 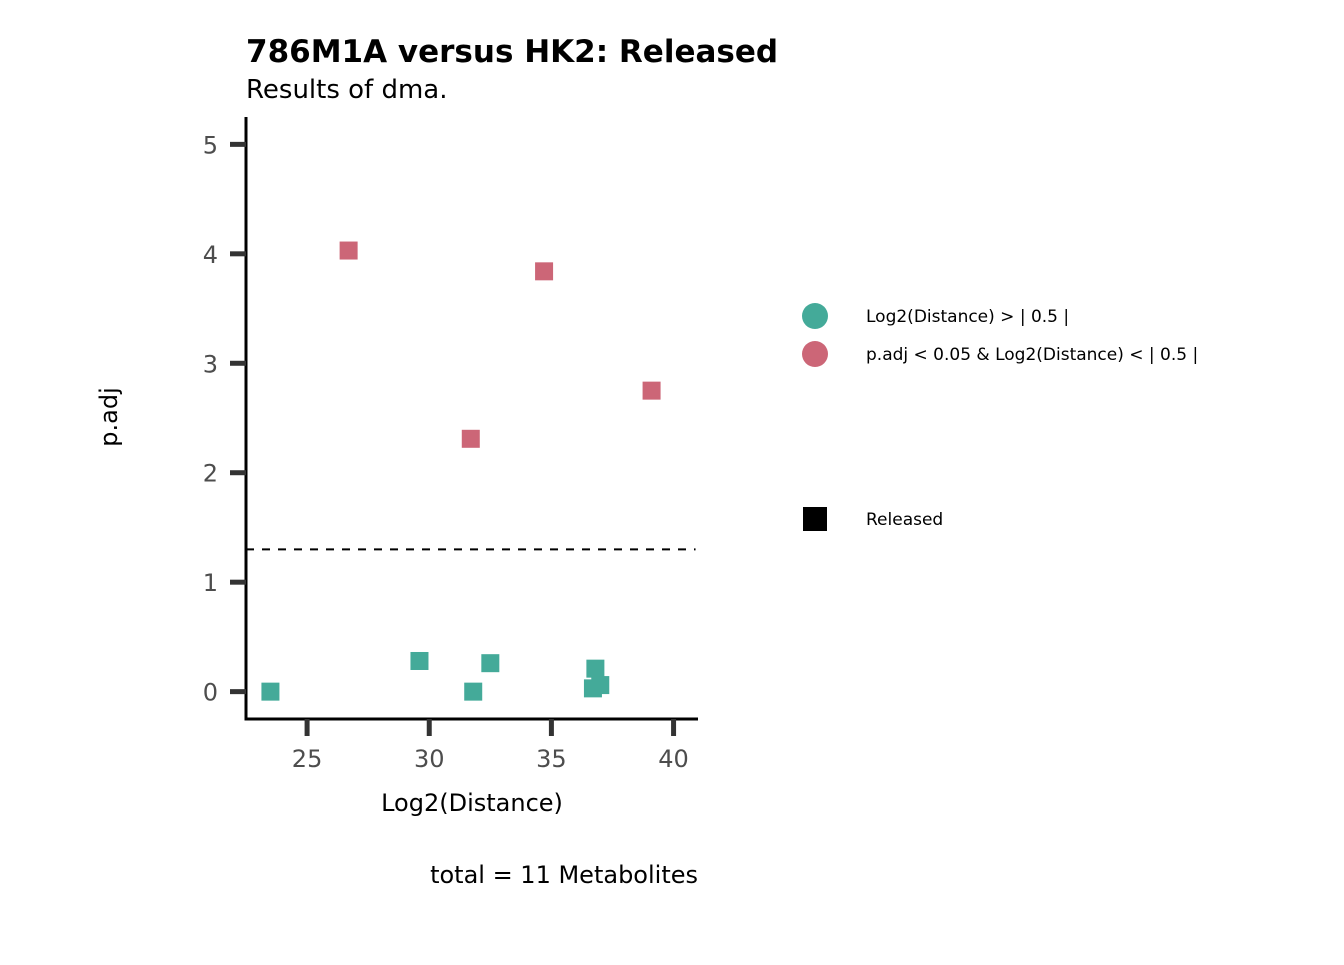 I want to click on legend-label: p.adj < 0.05 & Log2(Distance) < | 0.5 |, so click(x=1032, y=355).